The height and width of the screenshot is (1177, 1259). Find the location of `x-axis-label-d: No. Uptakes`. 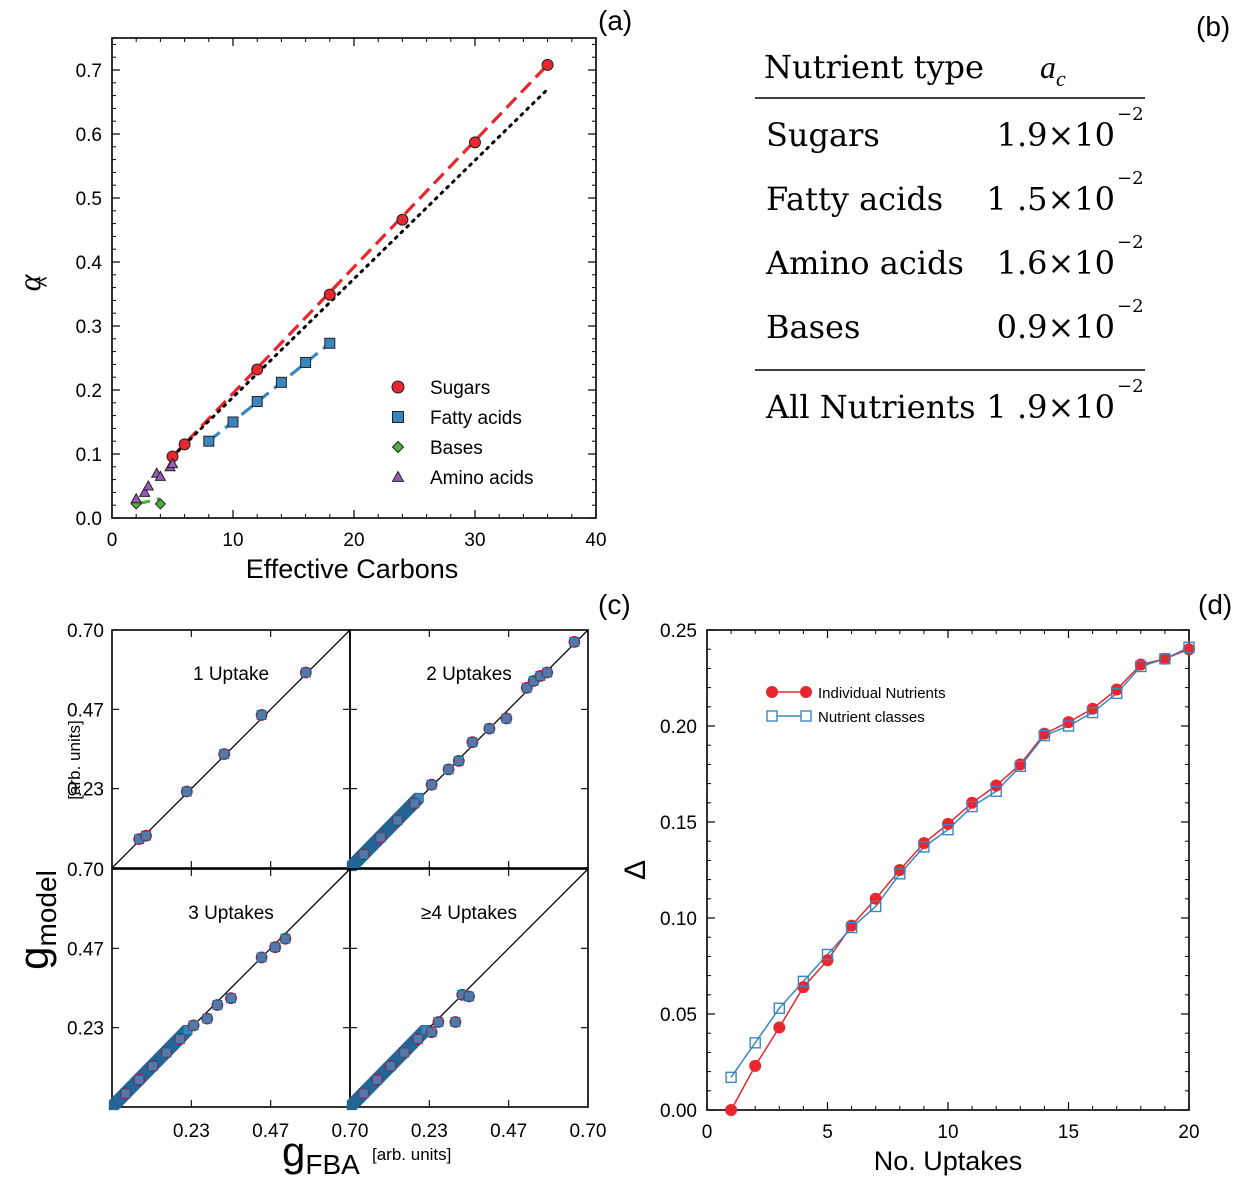

x-axis-label-d: No. Uptakes is located at coordinates (948, 1161).